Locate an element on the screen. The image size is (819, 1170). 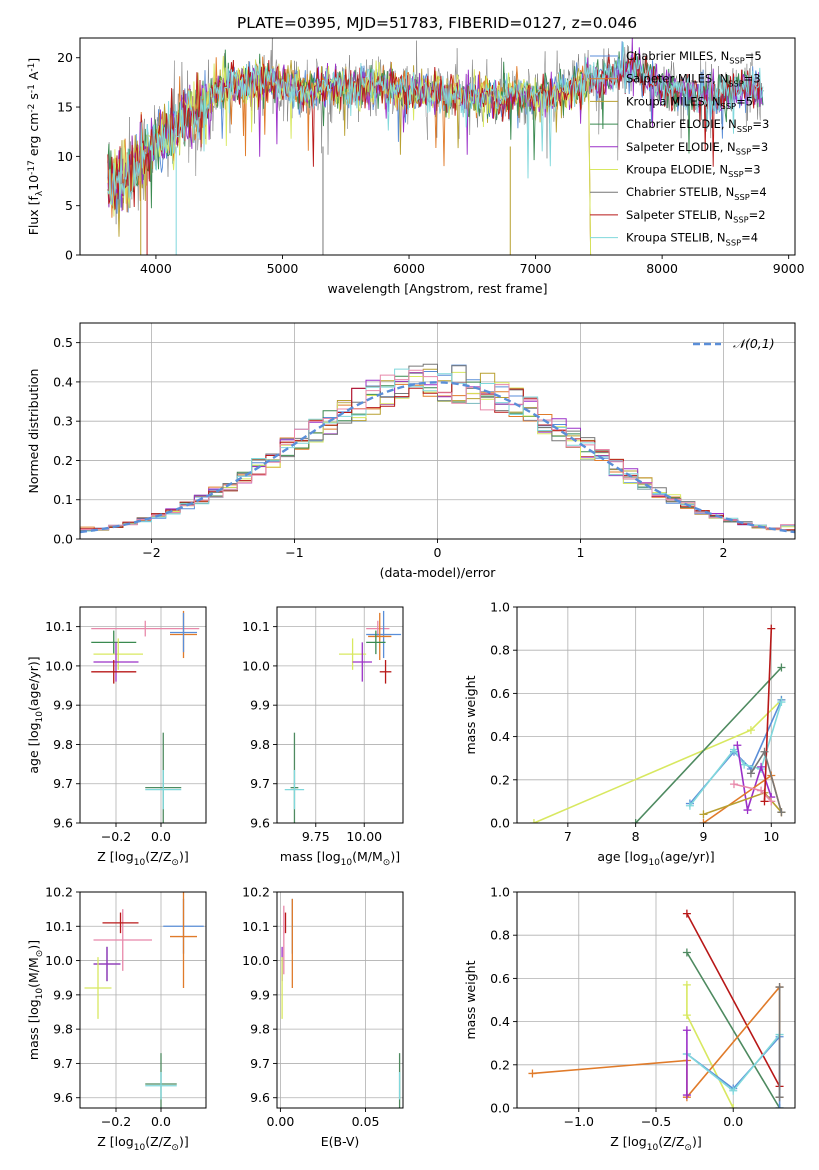
y-tick-label: 5 is located at coordinates (69, 205).